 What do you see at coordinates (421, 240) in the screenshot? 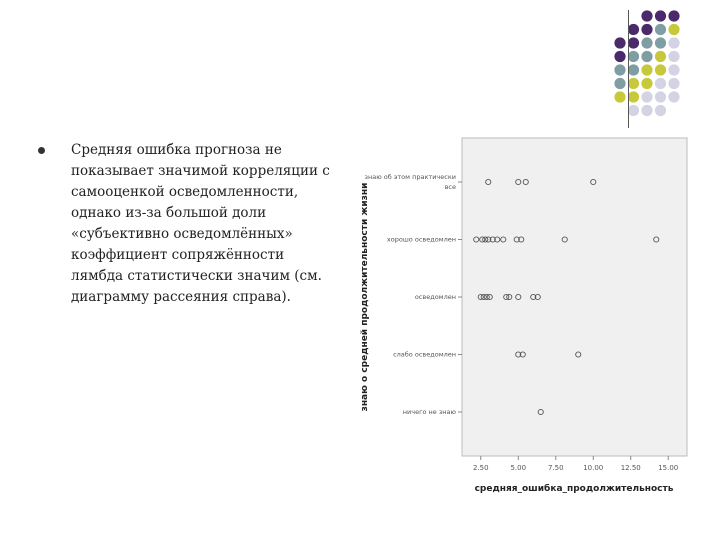
I see `y-tick-label: хорошо осведомлен` at bounding box center [421, 240].